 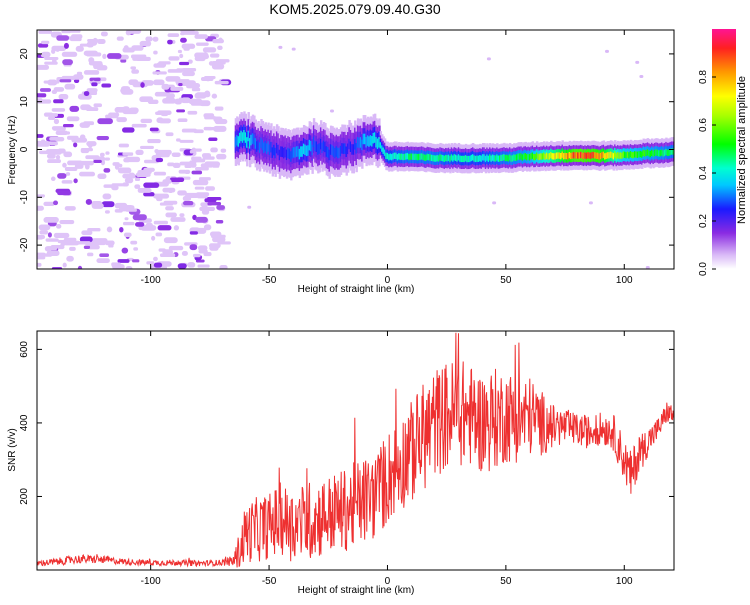 I want to click on snr-y-axis-label: SNR (v/v), so click(x=12, y=449).